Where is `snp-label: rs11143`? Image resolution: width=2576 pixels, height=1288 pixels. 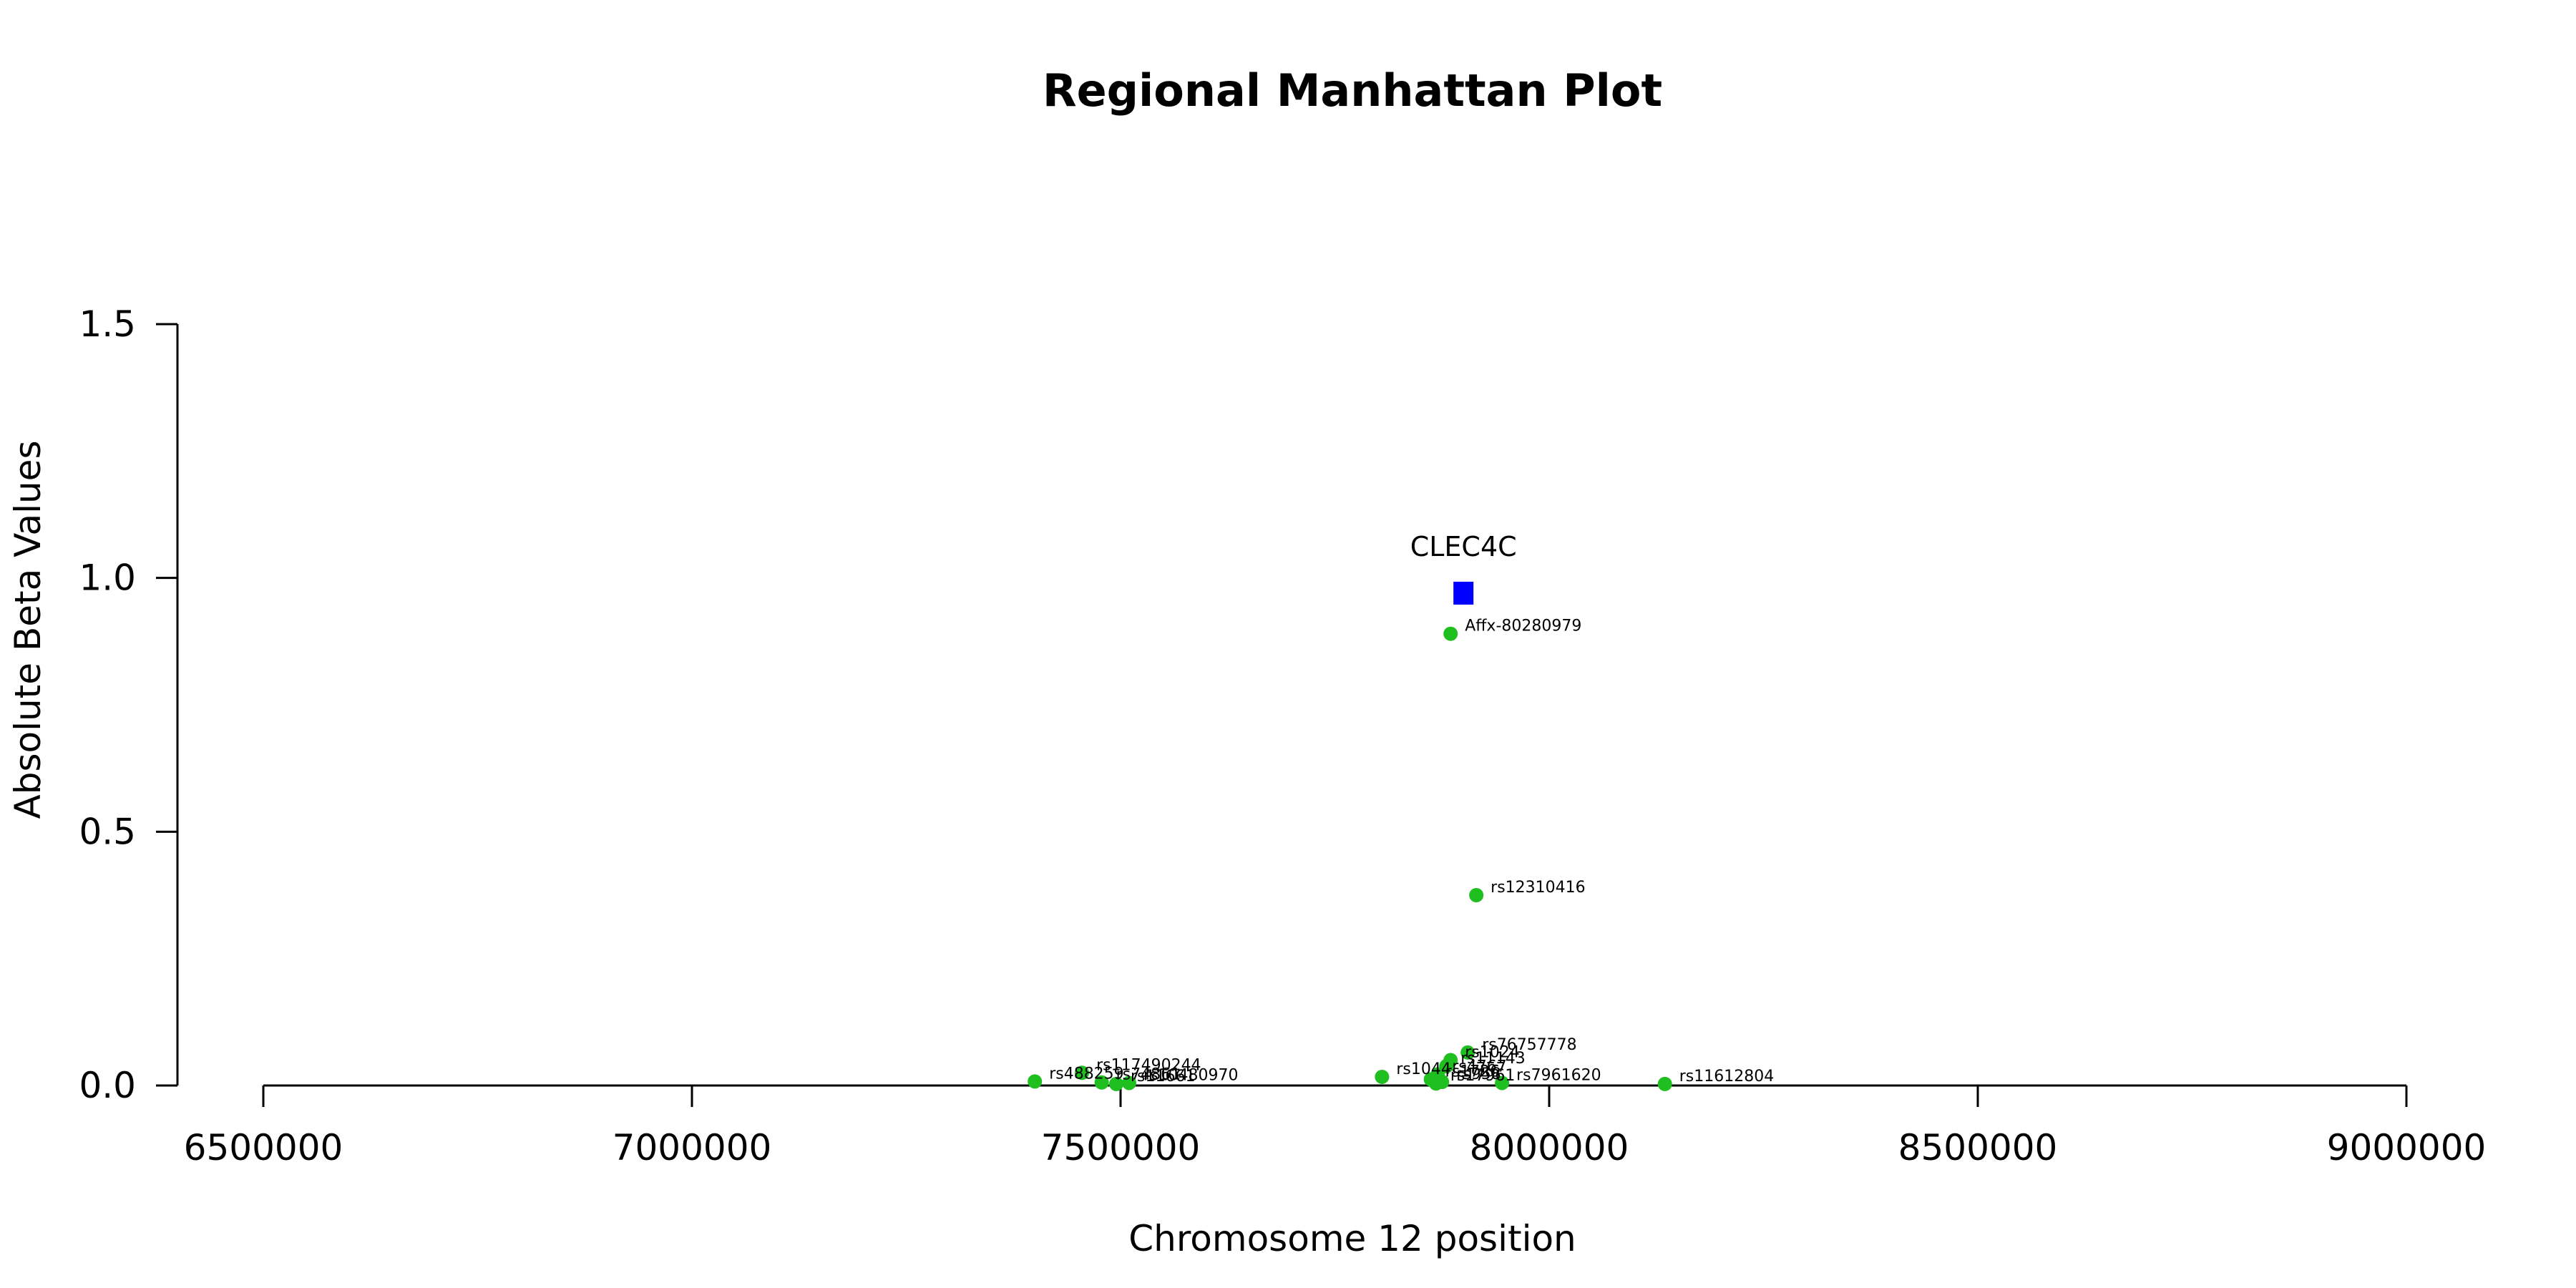
snp-label: rs11143 is located at coordinates (1493, 1059).